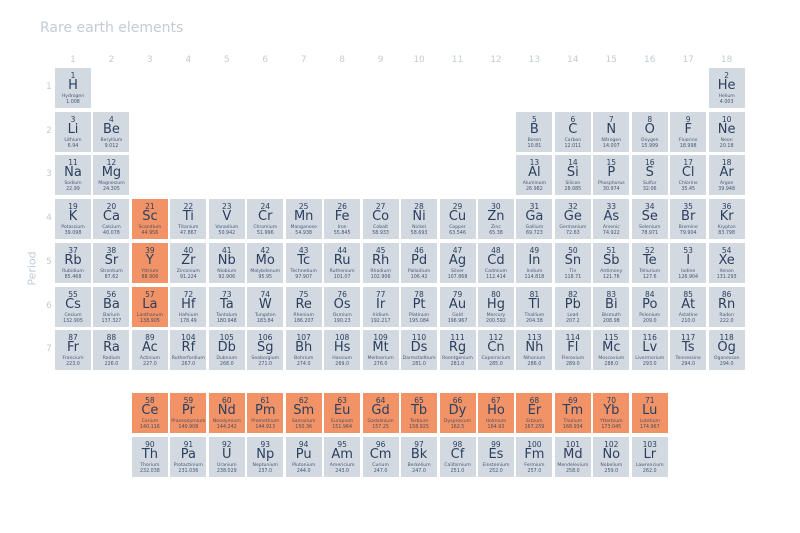  Describe the element at coordinates (496, 217) in the screenshot. I see `element-symbol: Zn` at that location.